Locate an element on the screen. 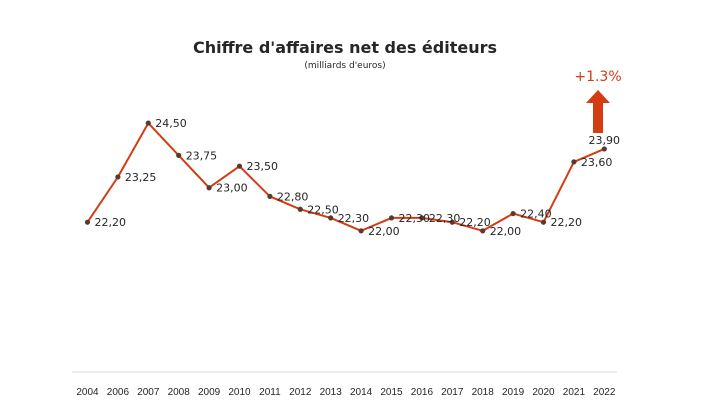  x-tick-label: 2021 is located at coordinates (574, 392).